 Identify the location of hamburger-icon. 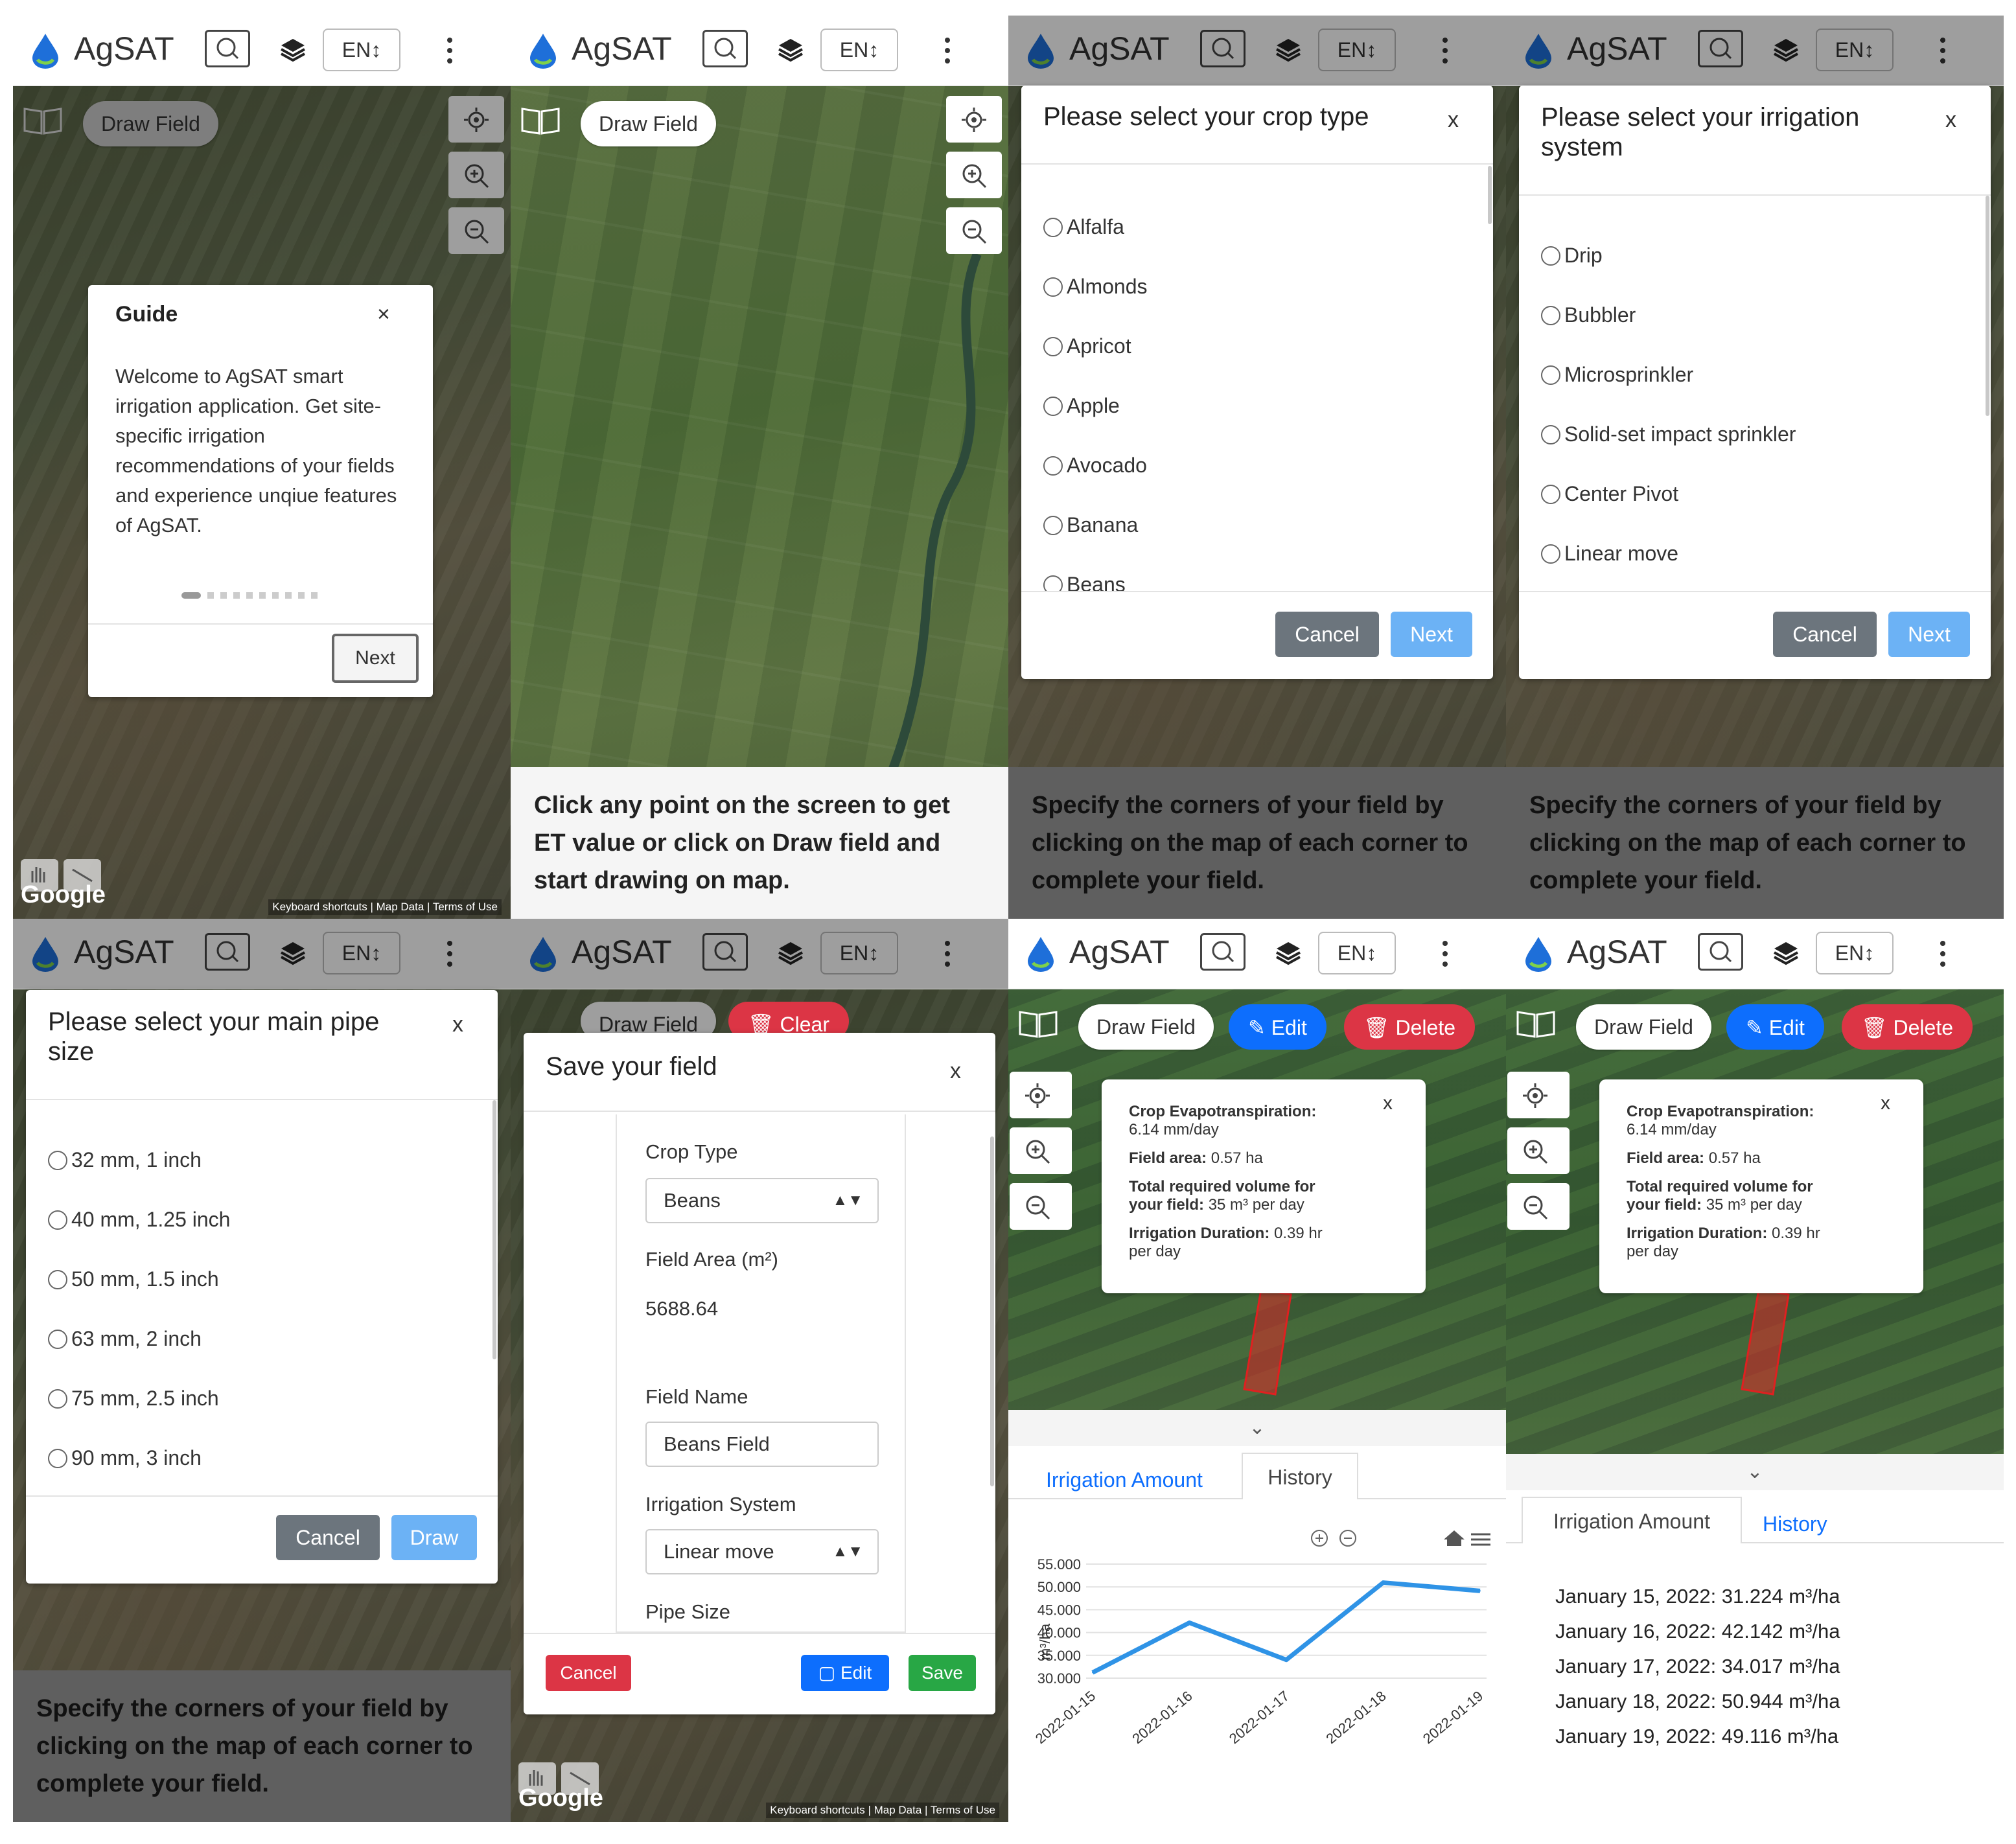
(1480, 1539).